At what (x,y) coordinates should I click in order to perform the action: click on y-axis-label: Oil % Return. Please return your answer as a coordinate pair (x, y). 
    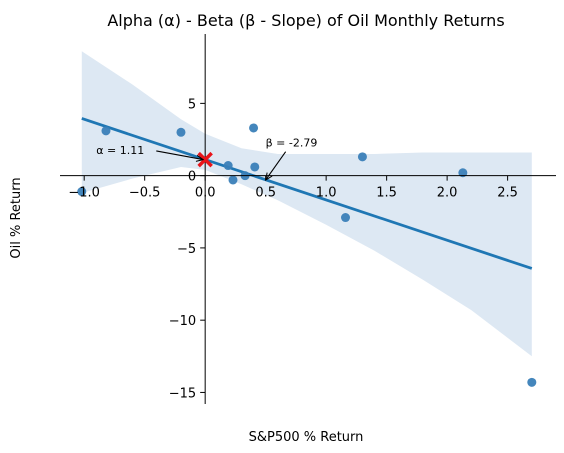
    Looking at the image, I should click on (16, 217).